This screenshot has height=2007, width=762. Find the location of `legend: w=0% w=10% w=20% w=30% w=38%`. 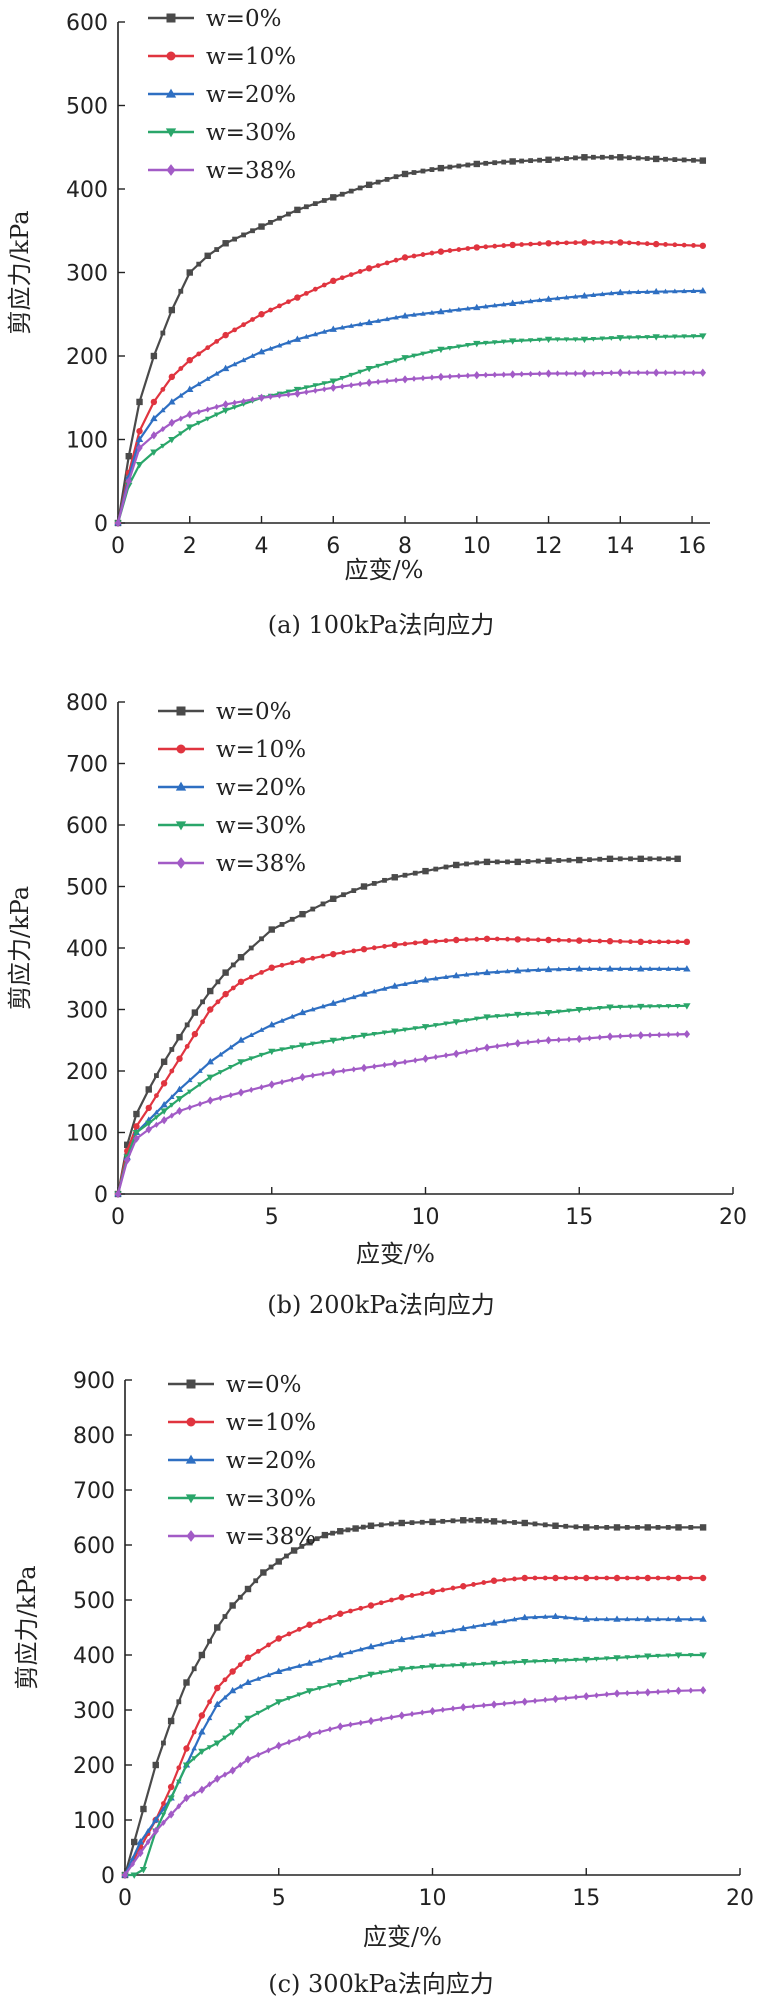

legend: w=0% w=10% w=20% w=30% w=38% is located at coordinates (242, 1461).